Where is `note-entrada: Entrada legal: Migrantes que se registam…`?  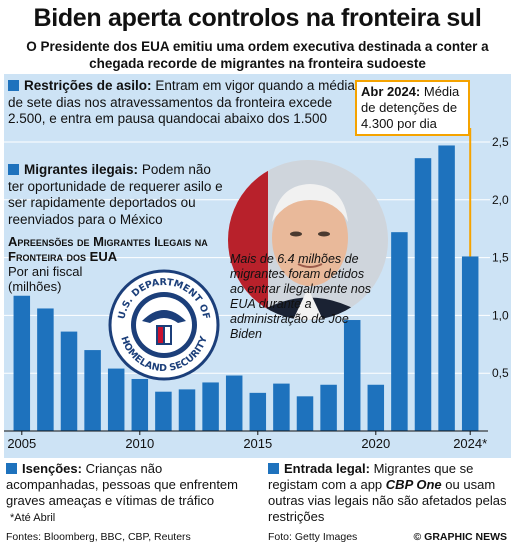
note-entrada: Entrada legal: Migrantes que se registam… is located at coordinates (388, 493).